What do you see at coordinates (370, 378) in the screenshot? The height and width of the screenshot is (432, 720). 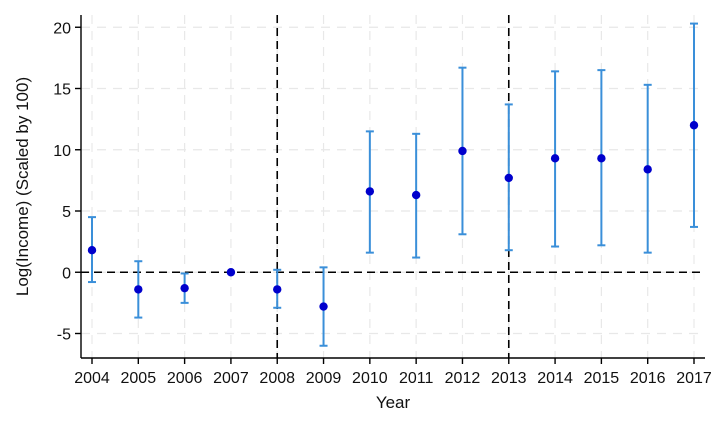 I see `x-tick-label: 2010` at bounding box center [370, 378].